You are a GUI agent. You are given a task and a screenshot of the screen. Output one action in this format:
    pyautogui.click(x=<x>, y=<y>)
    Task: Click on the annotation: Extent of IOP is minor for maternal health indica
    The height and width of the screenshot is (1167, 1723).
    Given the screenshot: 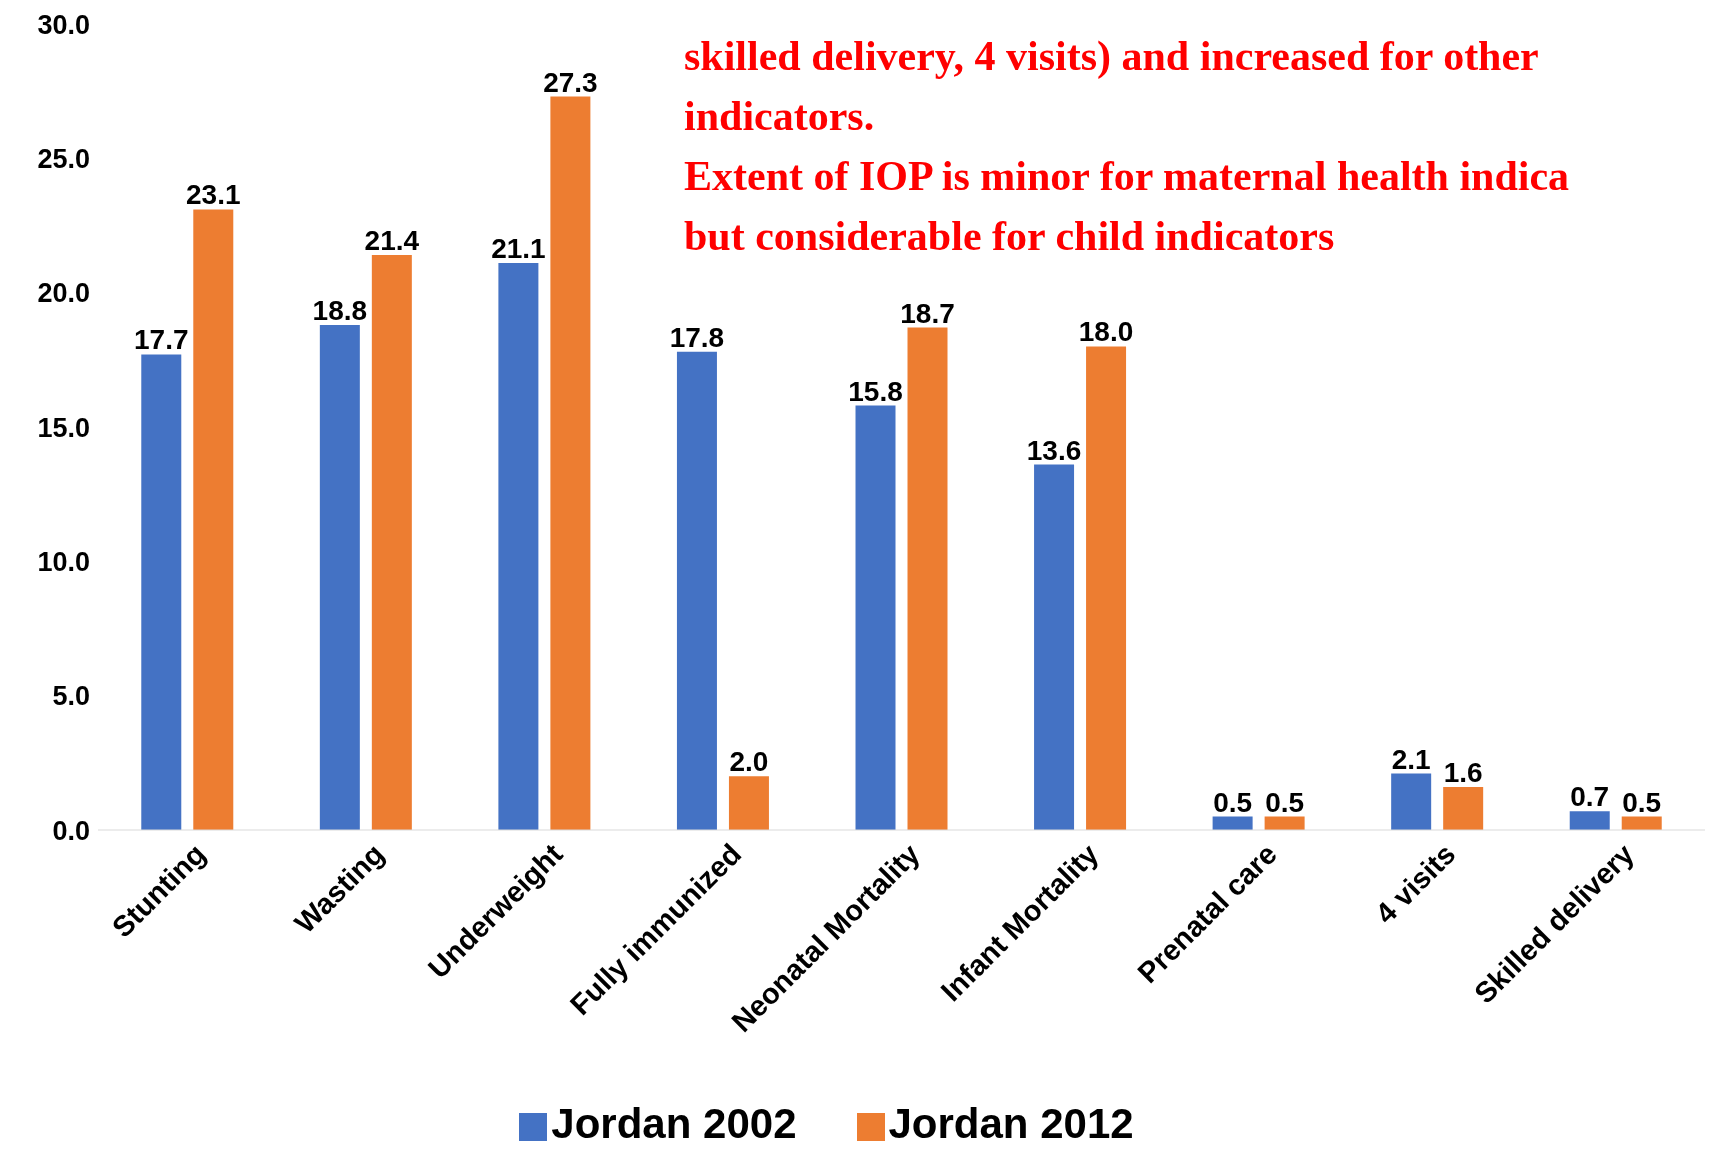 What is the action you would take?
    pyautogui.click(x=1127, y=176)
    